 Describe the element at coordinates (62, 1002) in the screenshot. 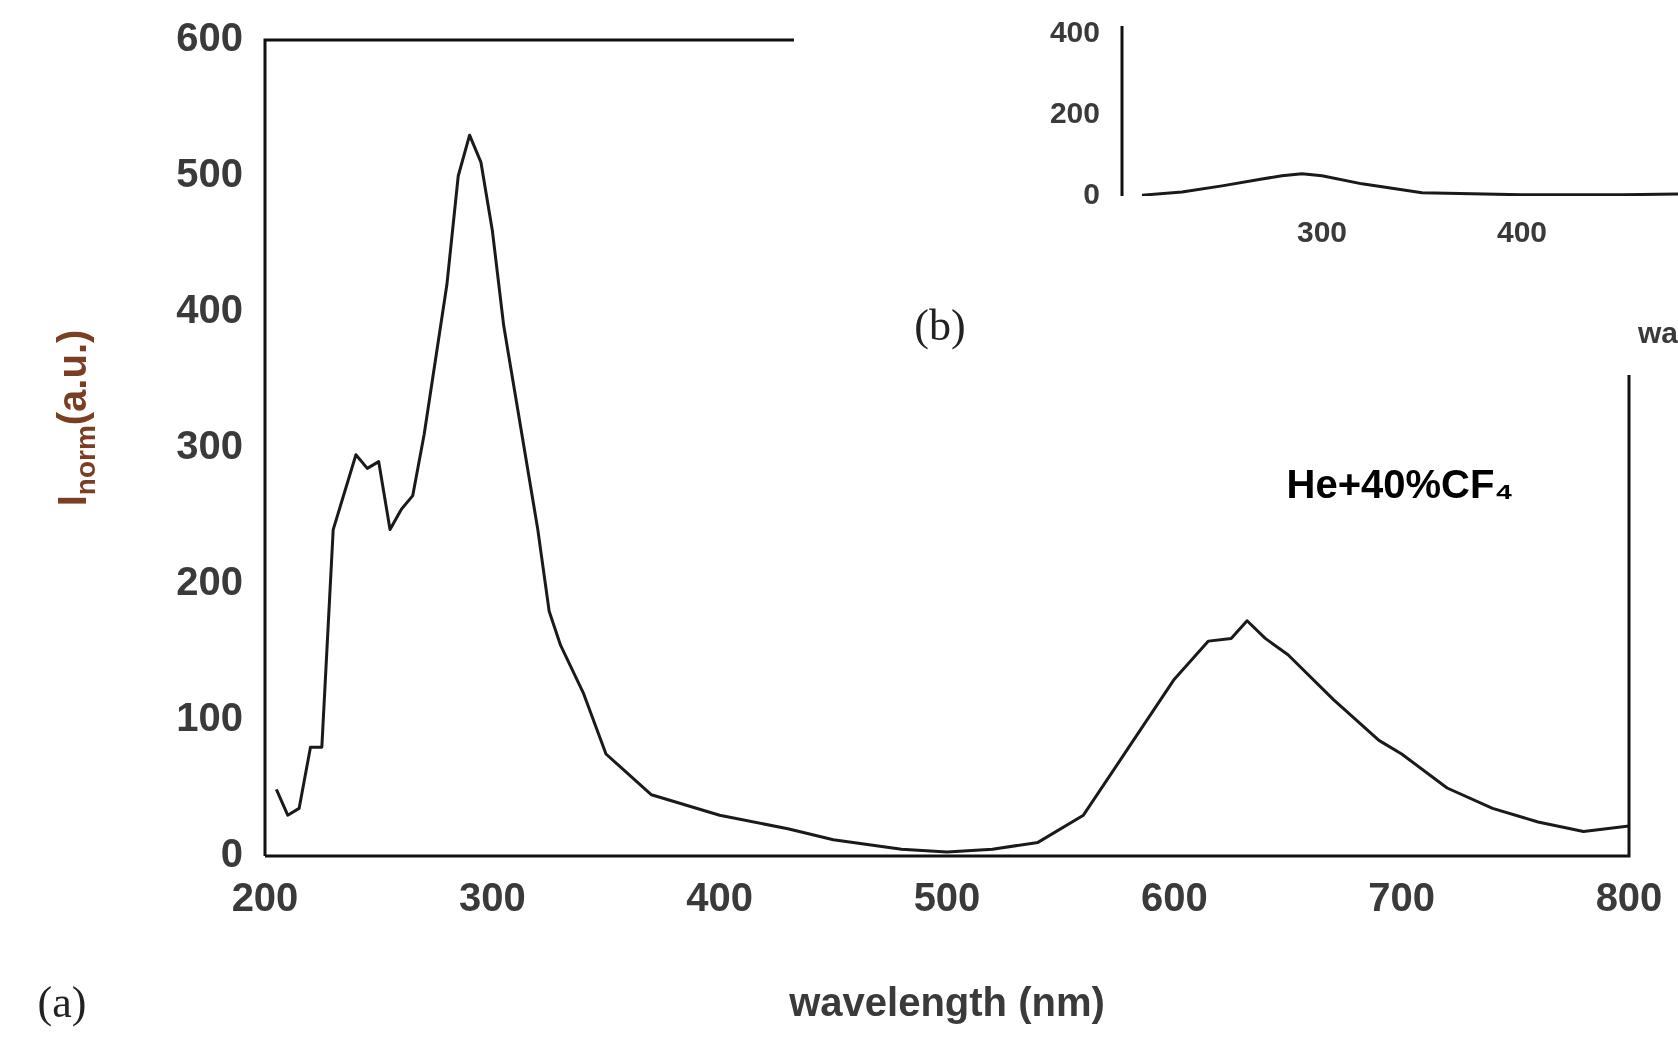

I see `text: (a)` at that location.